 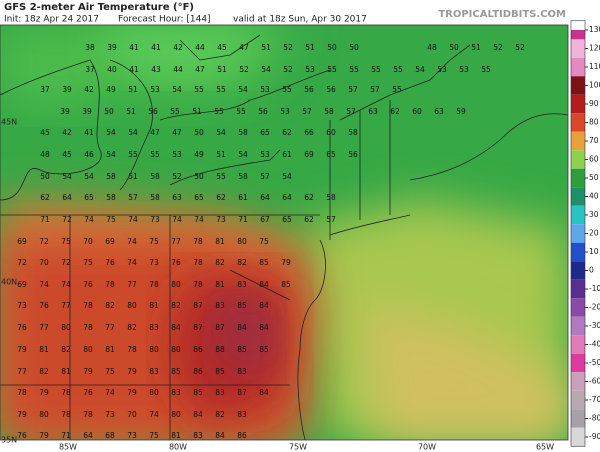 I want to click on colorbar-label: 100, so click(x=594, y=85).